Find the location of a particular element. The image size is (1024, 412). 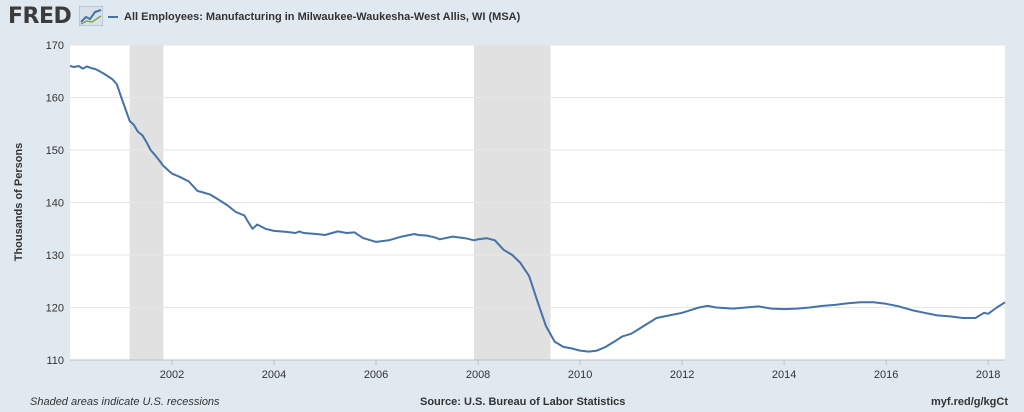

recession-note: Shaded areas indicate U.S. recessions is located at coordinates (125, 402).